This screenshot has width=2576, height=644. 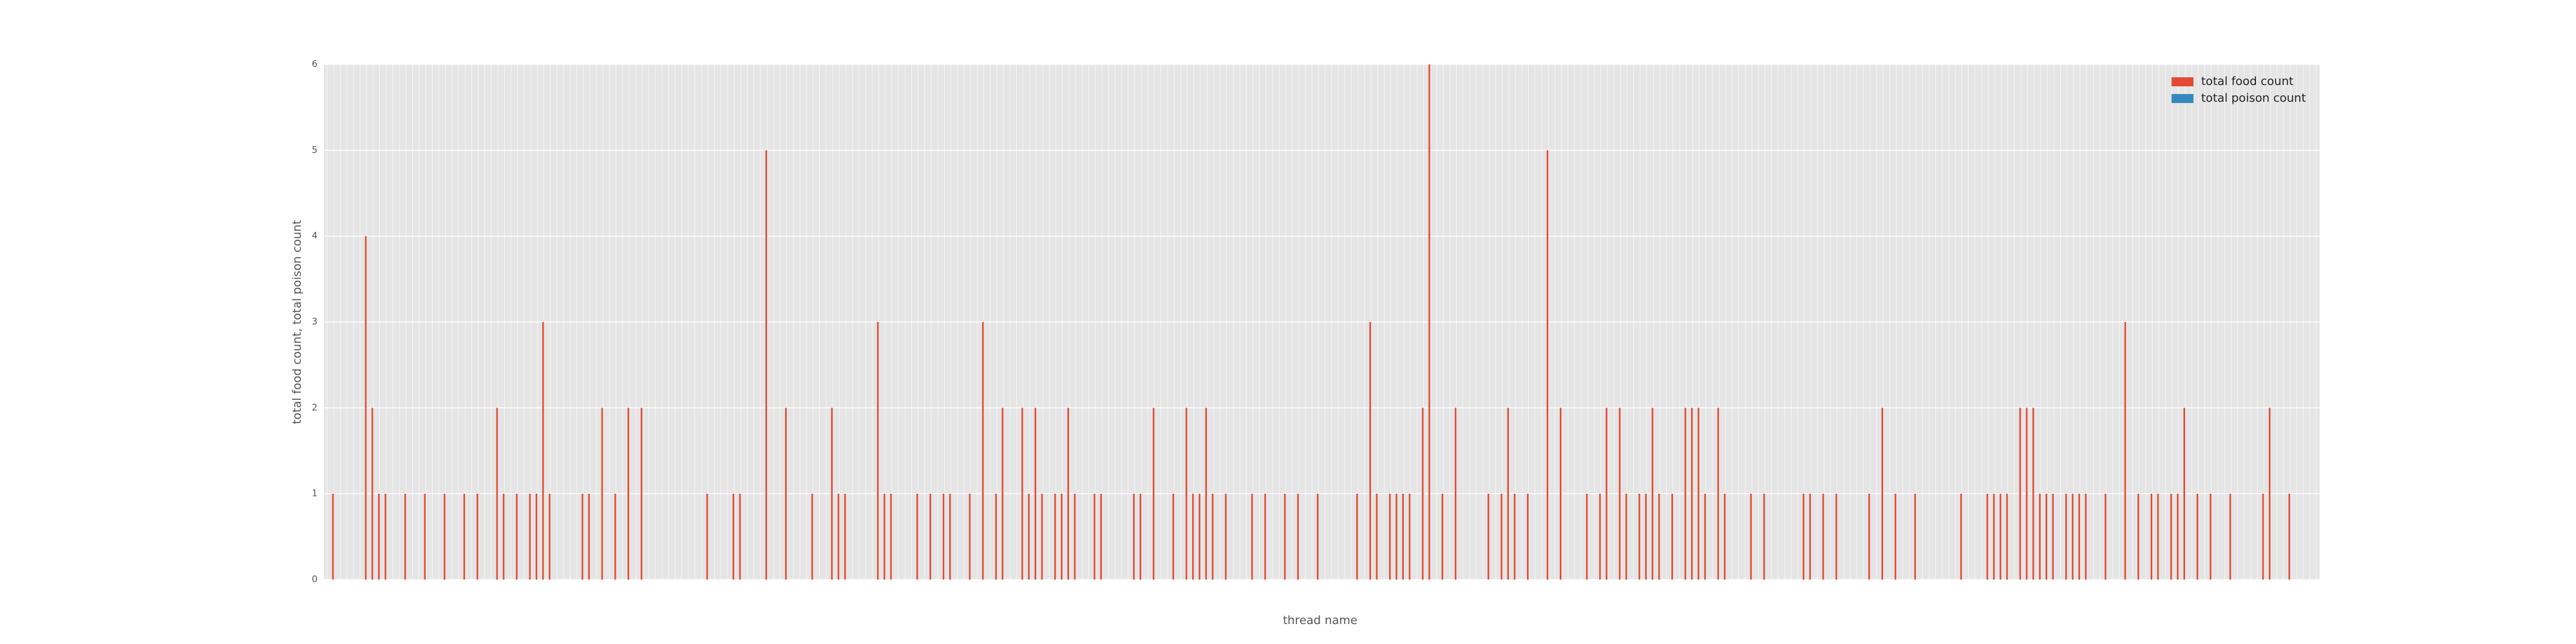 What do you see at coordinates (1320, 620) in the screenshot?
I see `x-axis-label: thread name` at bounding box center [1320, 620].